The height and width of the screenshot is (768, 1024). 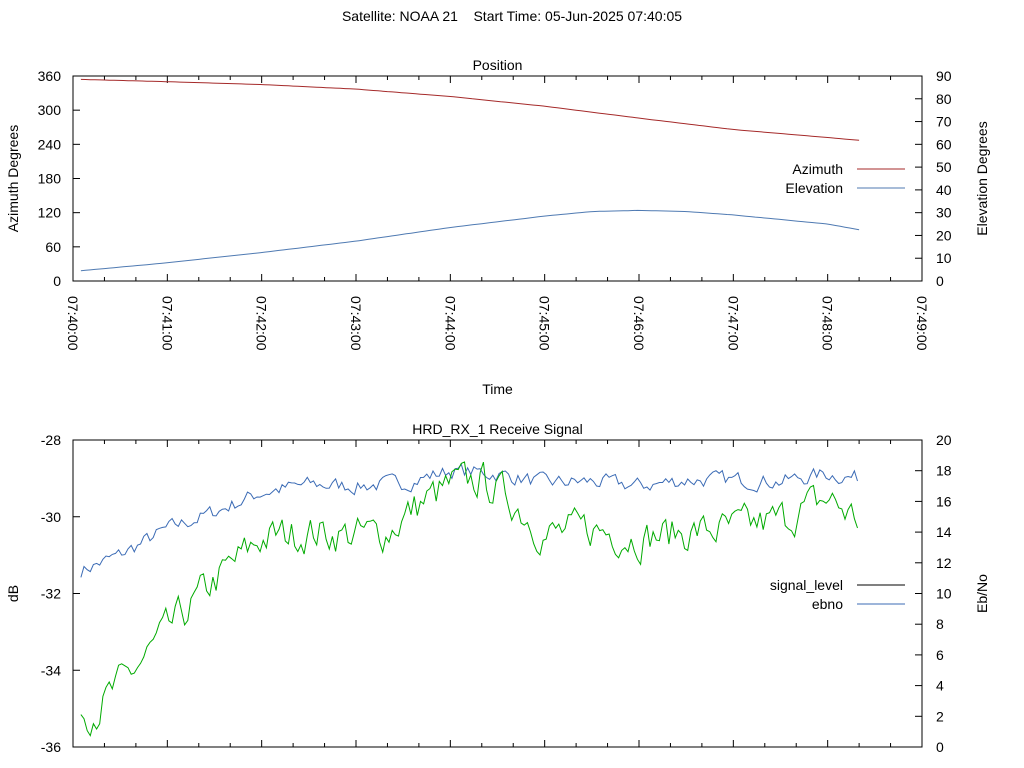 What do you see at coordinates (944, 471) in the screenshot?
I see `y2-tick-label: 18` at bounding box center [944, 471].